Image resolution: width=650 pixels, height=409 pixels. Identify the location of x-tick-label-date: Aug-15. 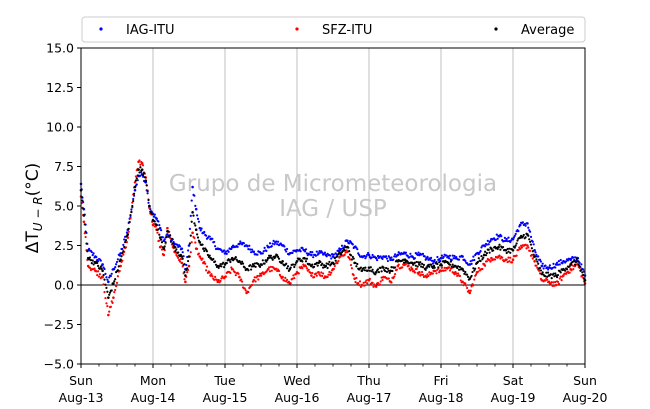
(225, 397).